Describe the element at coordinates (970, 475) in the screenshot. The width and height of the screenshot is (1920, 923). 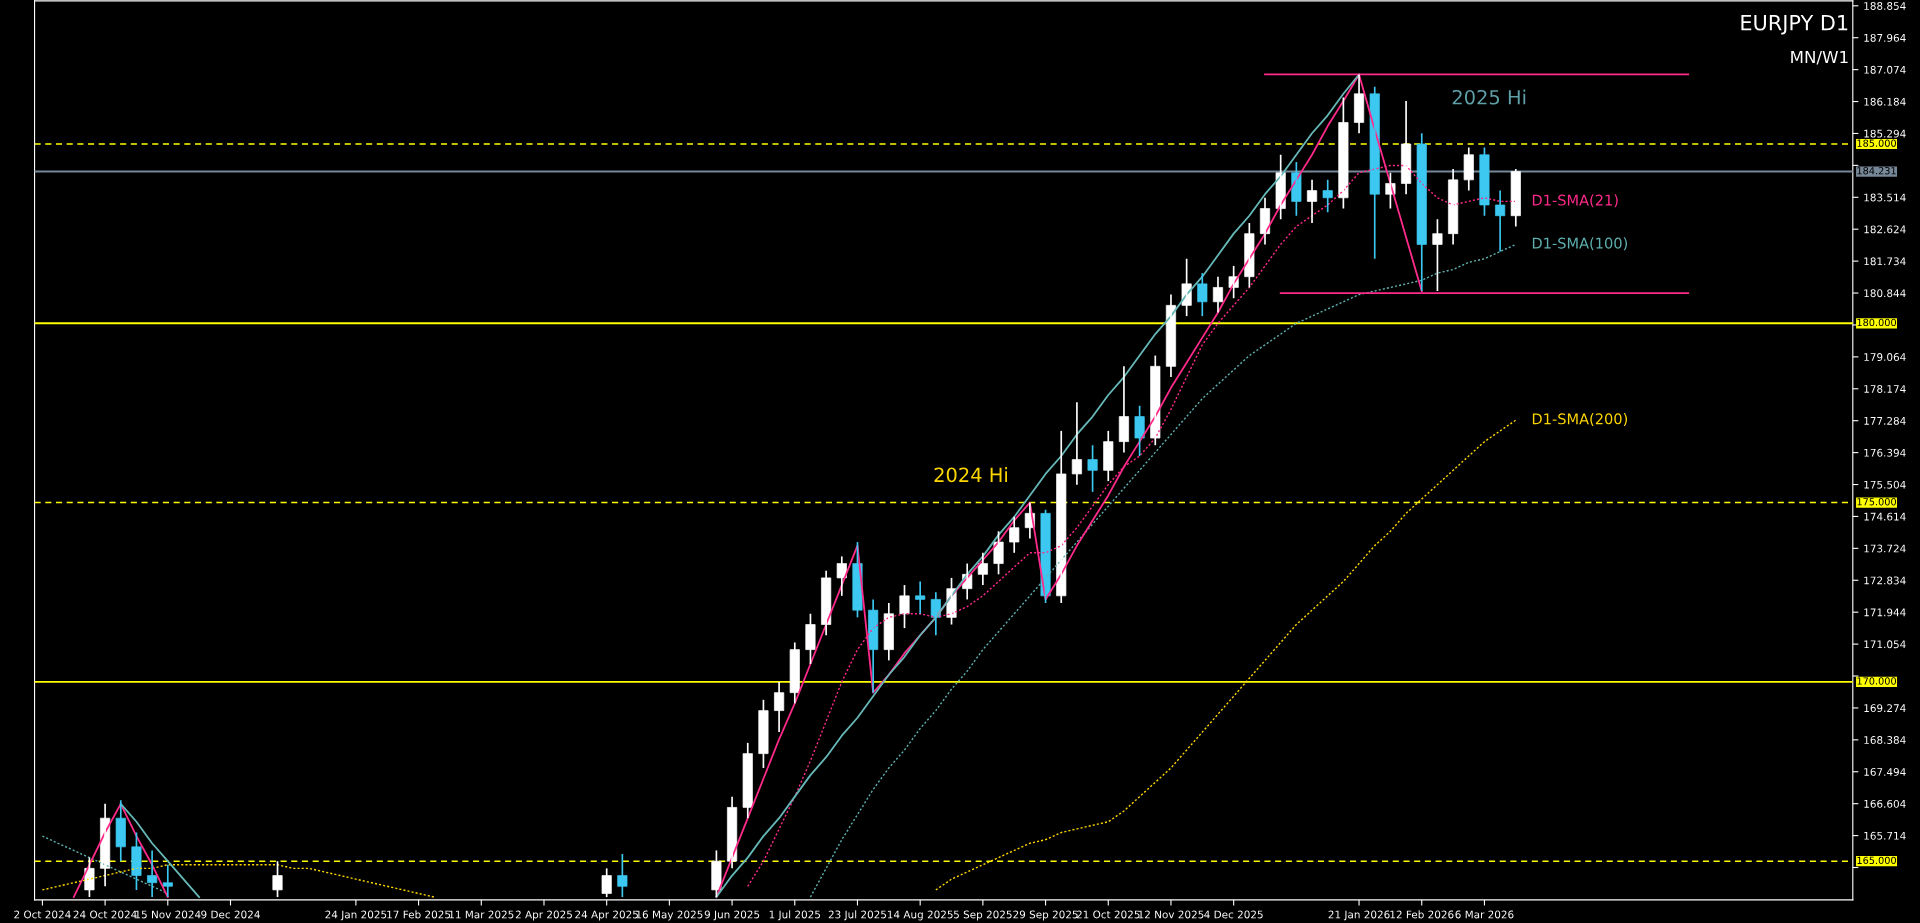
I see `annotation: 2024 Hi` at that location.